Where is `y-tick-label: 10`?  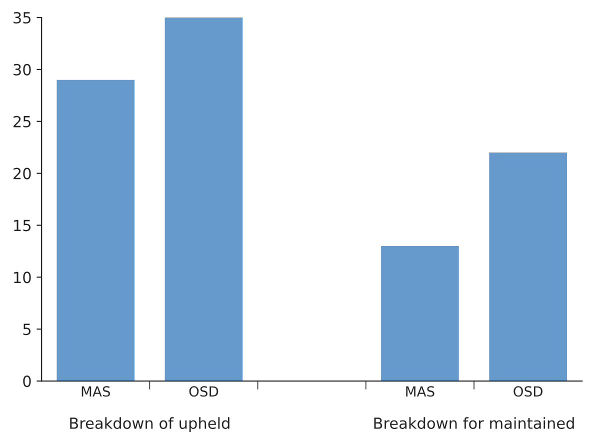 y-tick-label: 10 is located at coordinates (22, 278).